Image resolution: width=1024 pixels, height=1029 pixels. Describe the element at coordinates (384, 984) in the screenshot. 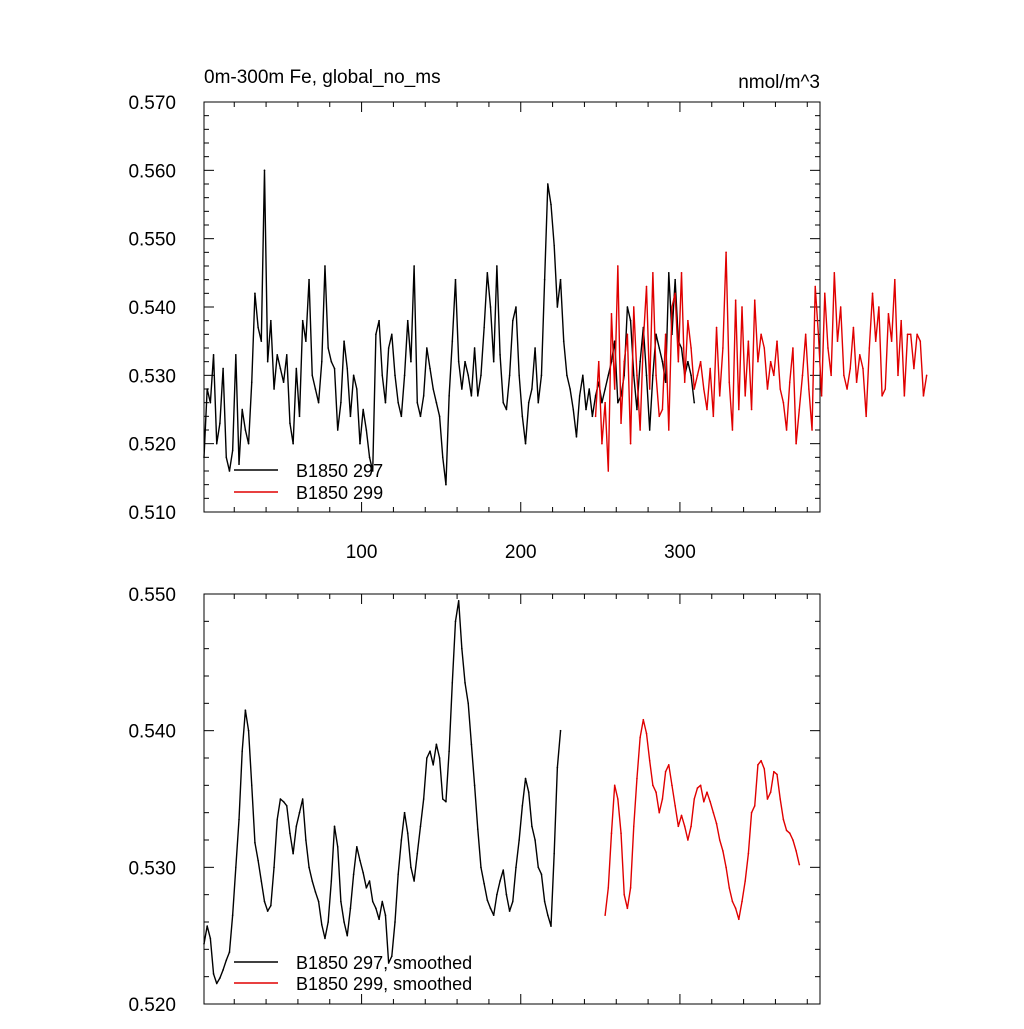

I see `legend-label: B1850 299, smoothed` at that location.